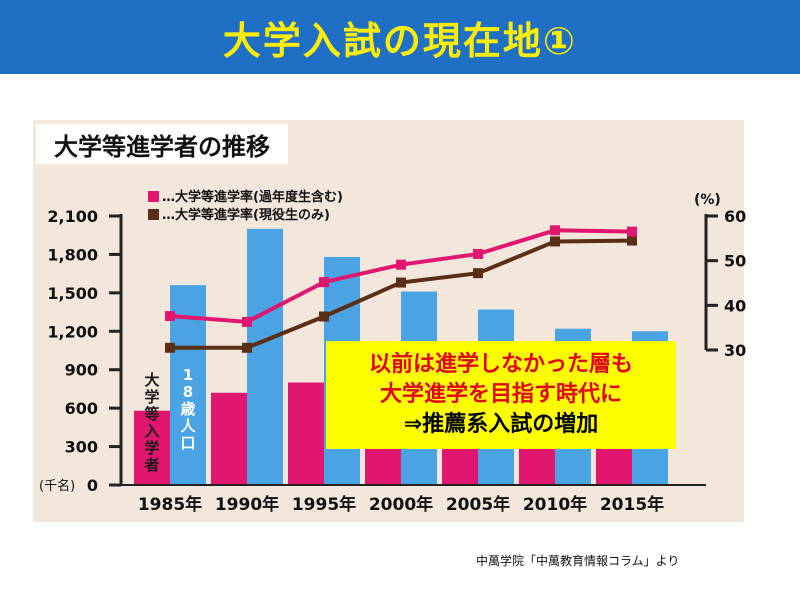 The height and width of the screenshot is (600, 800). Describe the element at coordinates (92, 485) in the screenshot. I see `left-tick-label: 0` at that location.